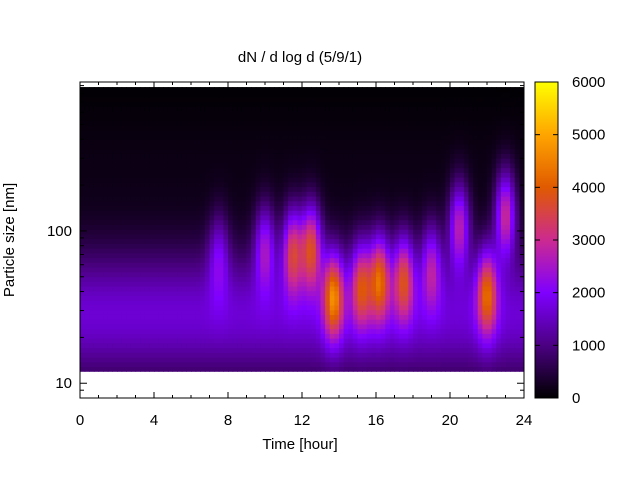 Image resolution: width=640 pixels, height=480 pixels. I want to click on chart-title: dN / d log d (5/9/1), so click(300, 57).